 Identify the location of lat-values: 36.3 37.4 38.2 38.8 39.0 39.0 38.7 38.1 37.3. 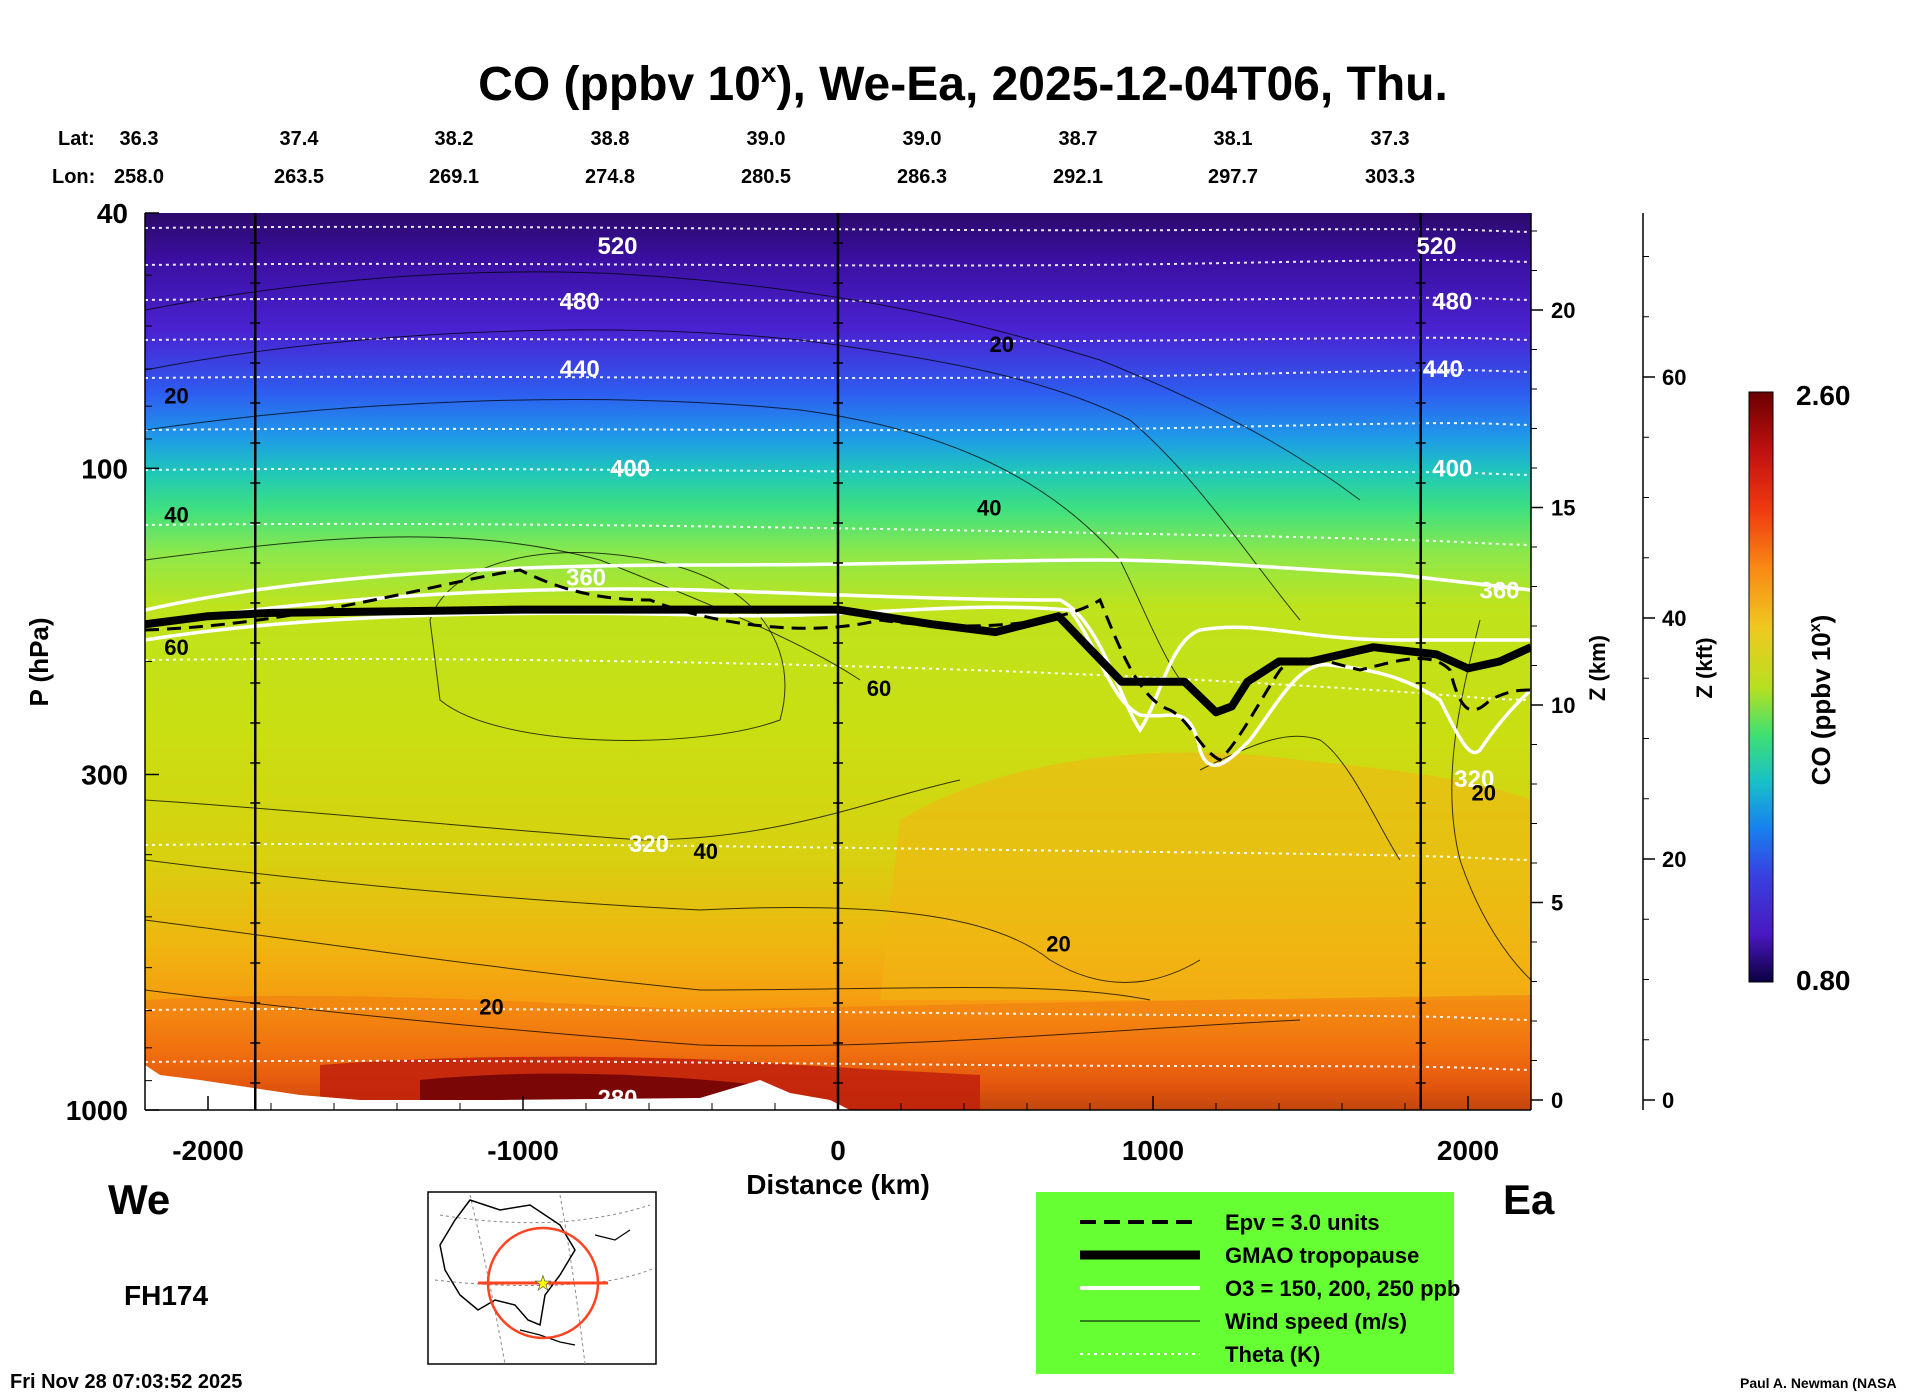
(765, 139).